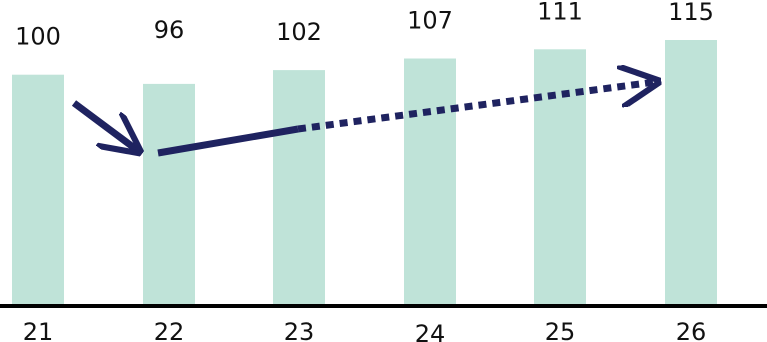 Image resolution: width=767 pixels, height=342 pixels. What do you see at coordinates (476, 107) in the screenshot?
I see `trend-line-dotted` at bounding box center [476, 107].